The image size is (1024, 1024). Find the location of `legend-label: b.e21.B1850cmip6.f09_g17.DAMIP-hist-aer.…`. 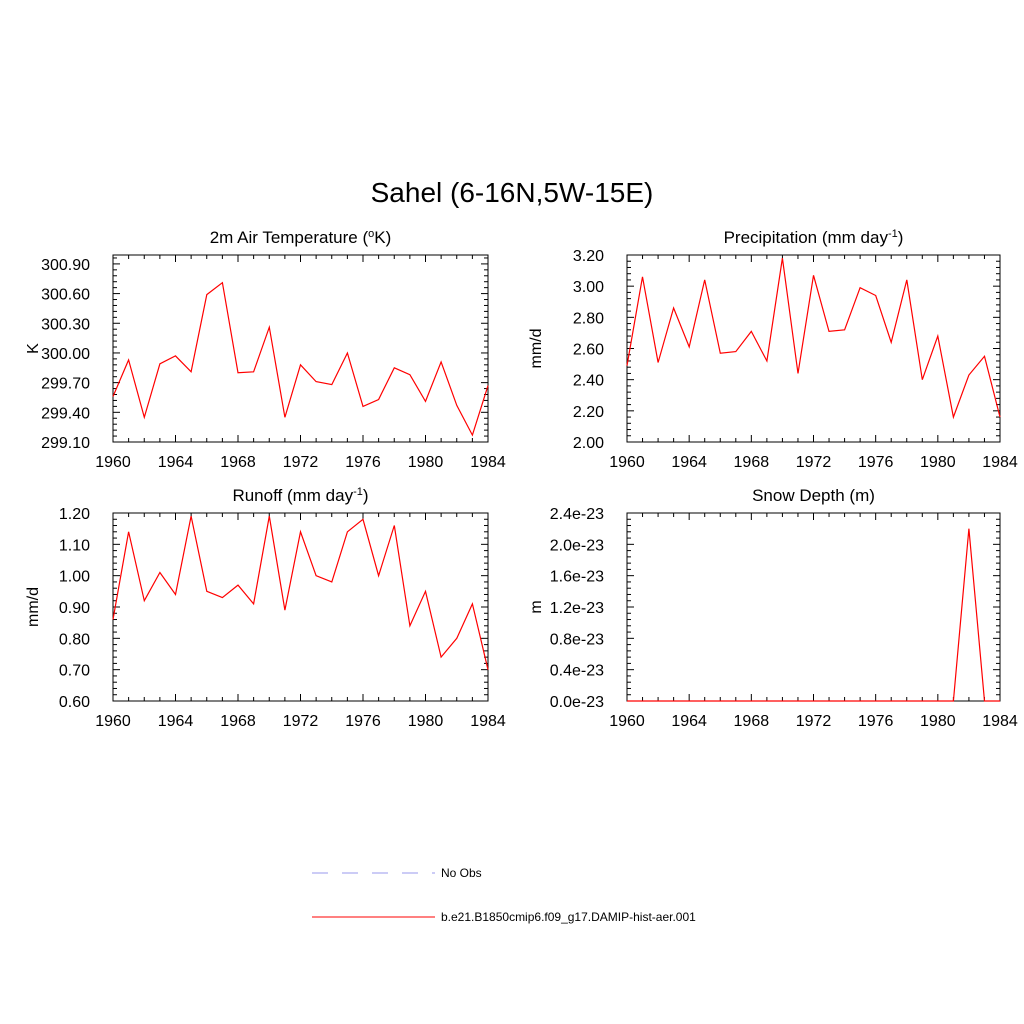

legend-label: b.e21.B1850cmip6.f09_g17.DAMIP-hist-aer.… is located at coordinates (568, 917).